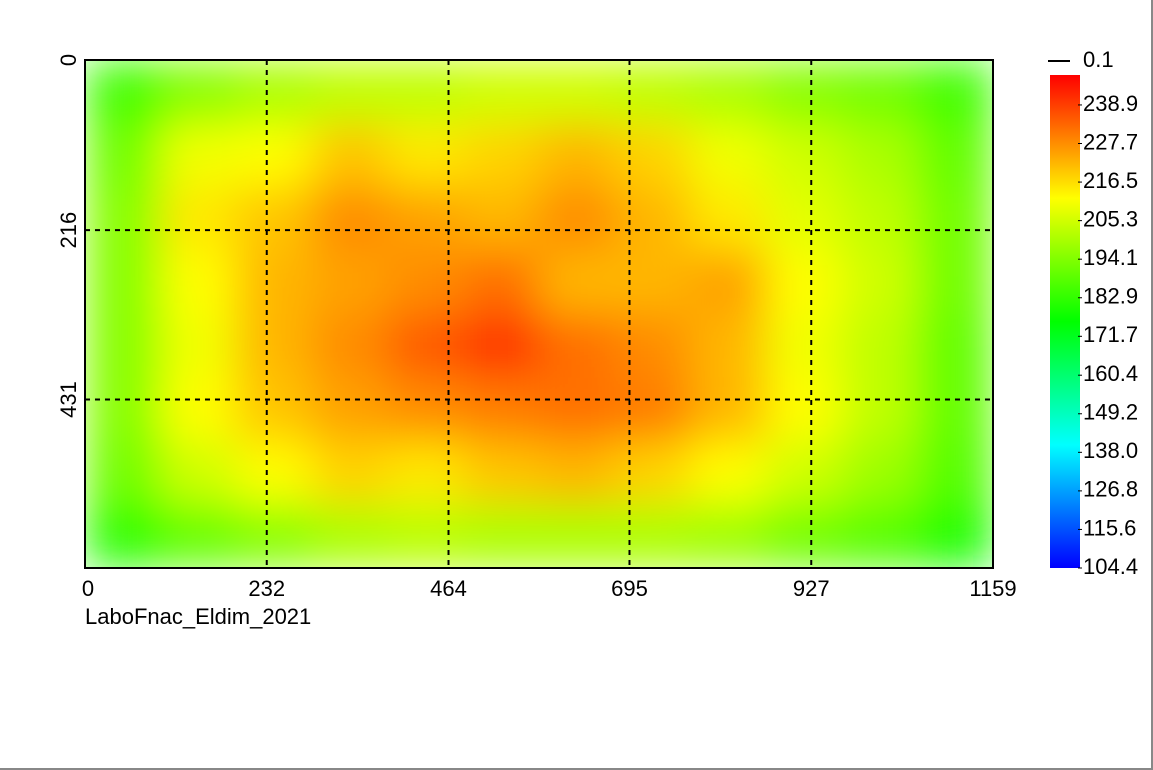  Describe the element at coordinates (1110, 412) in the screenshot. I see `colorbar-tick-label: 149.2` at that location.